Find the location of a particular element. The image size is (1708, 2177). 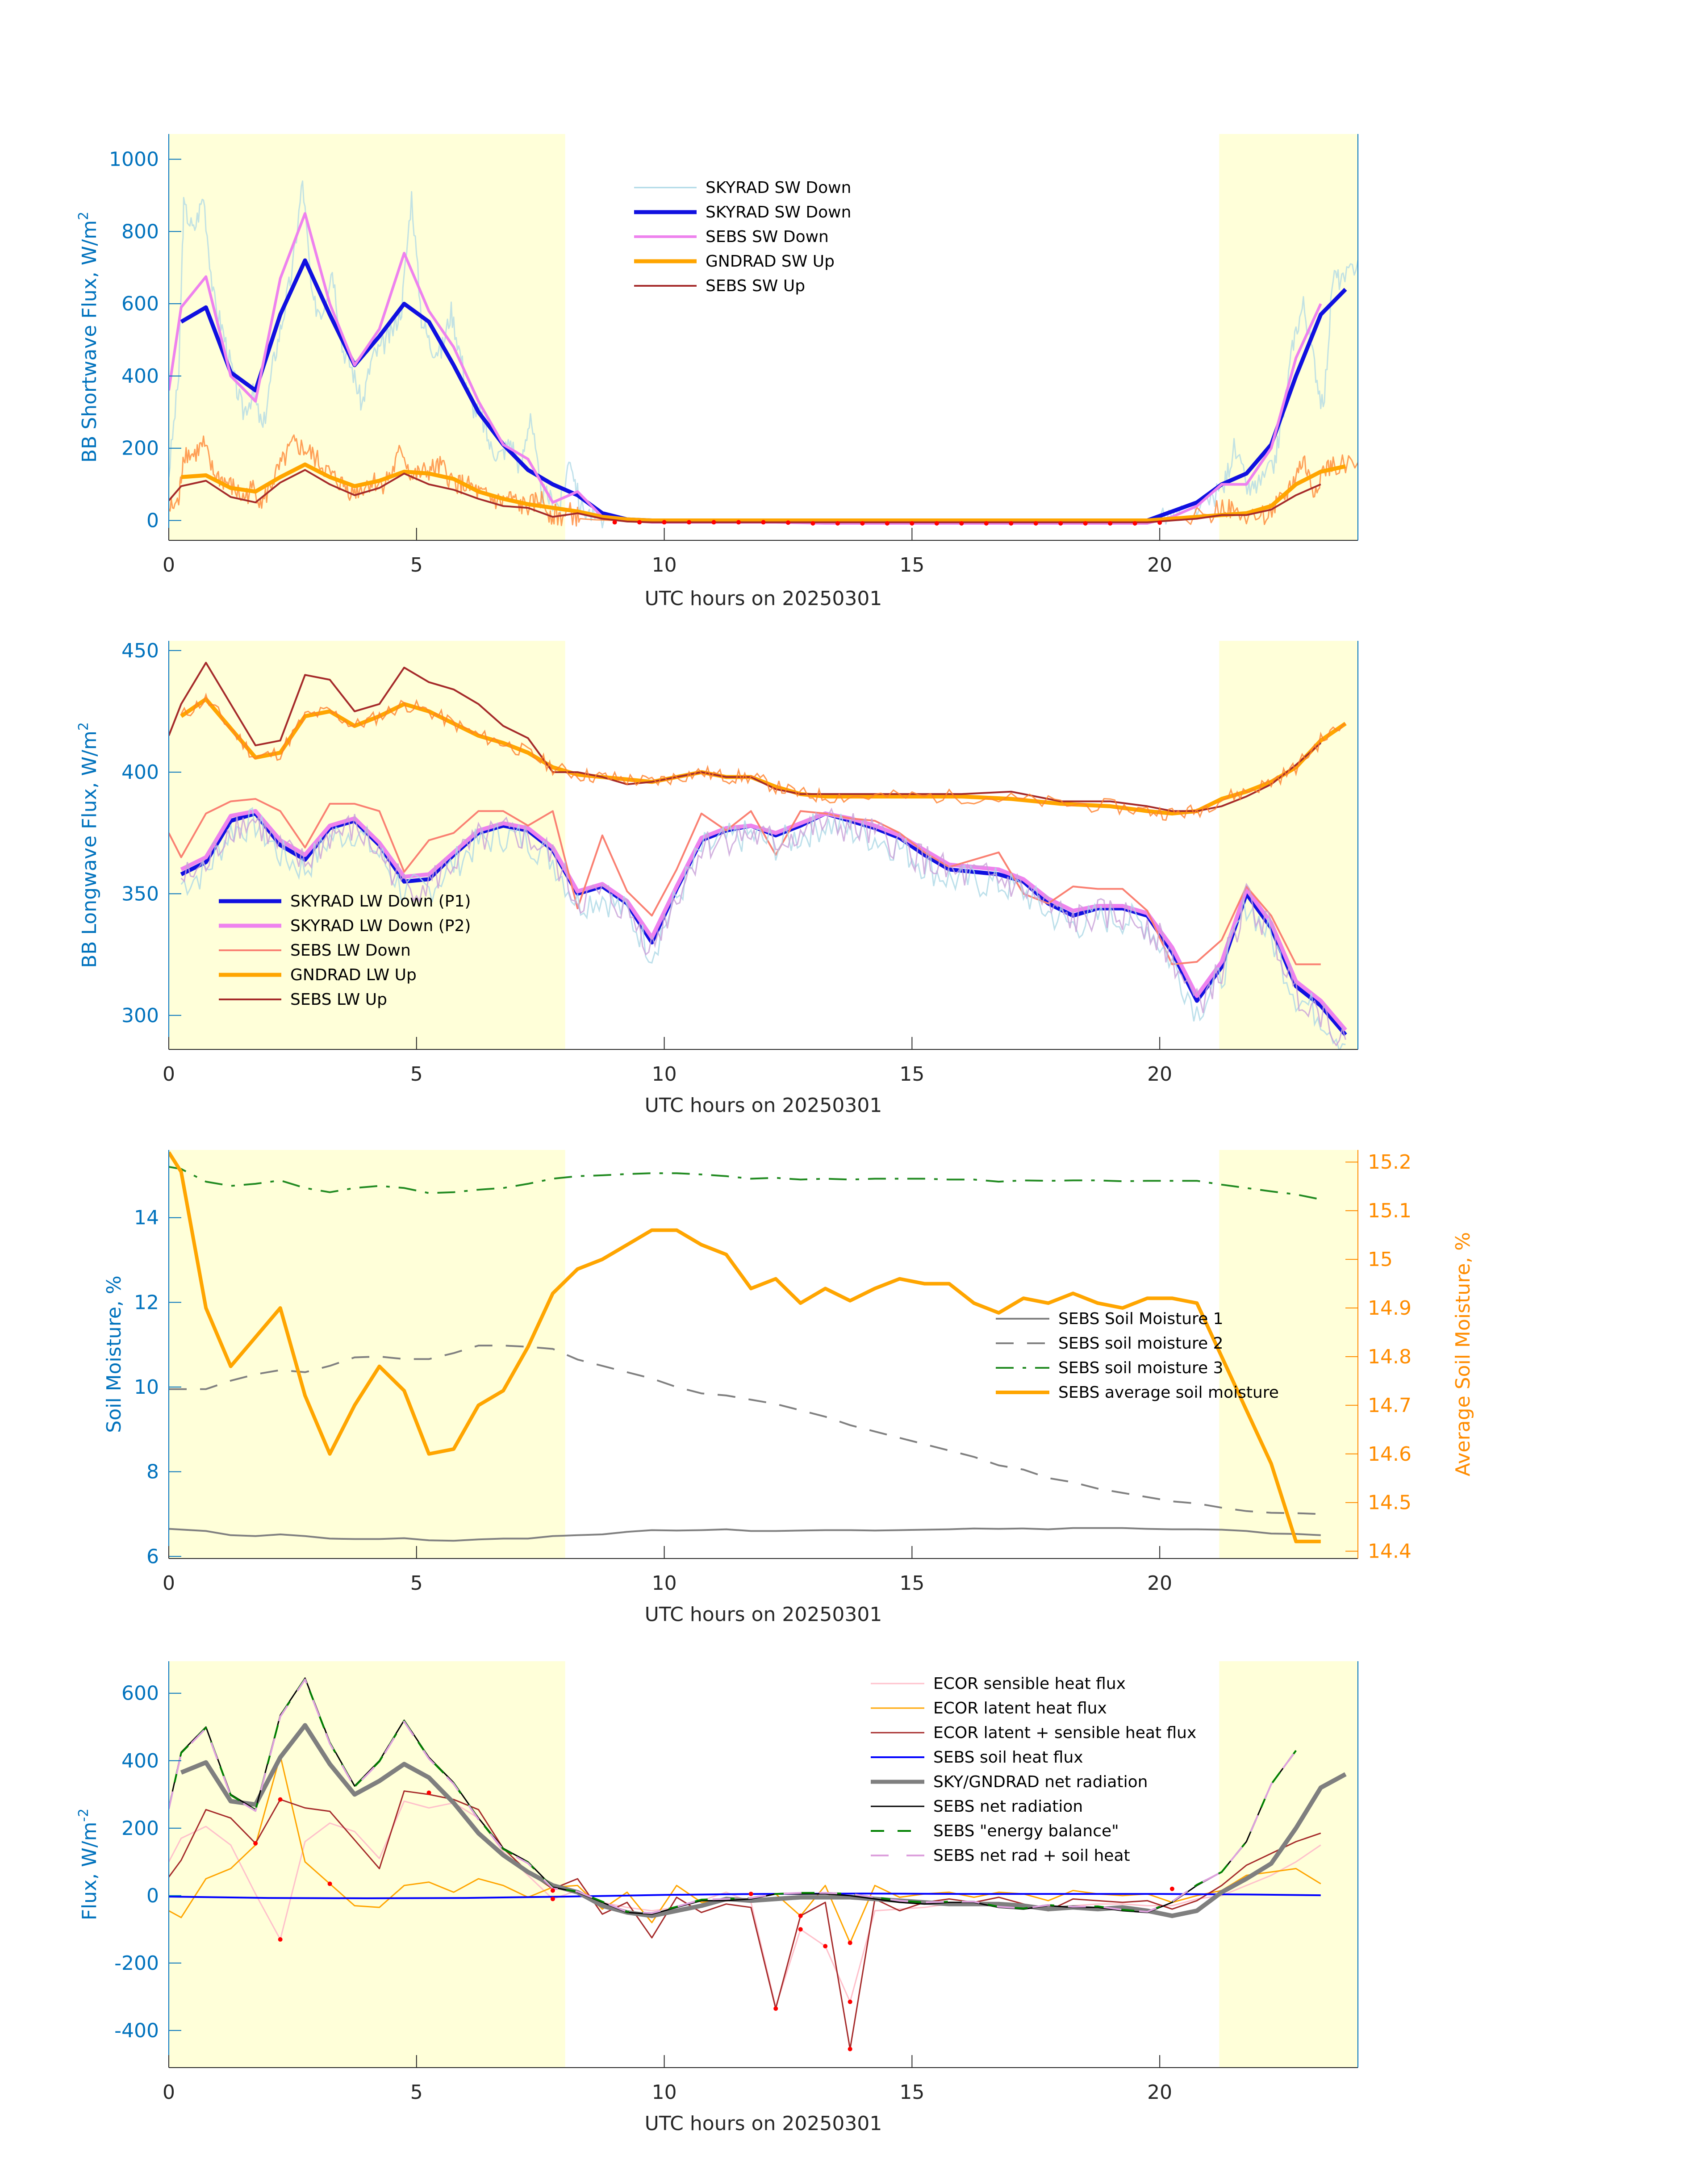

y-axis-label: BB Longwave Flux, W/m2 is located at coordinates (88, 845).